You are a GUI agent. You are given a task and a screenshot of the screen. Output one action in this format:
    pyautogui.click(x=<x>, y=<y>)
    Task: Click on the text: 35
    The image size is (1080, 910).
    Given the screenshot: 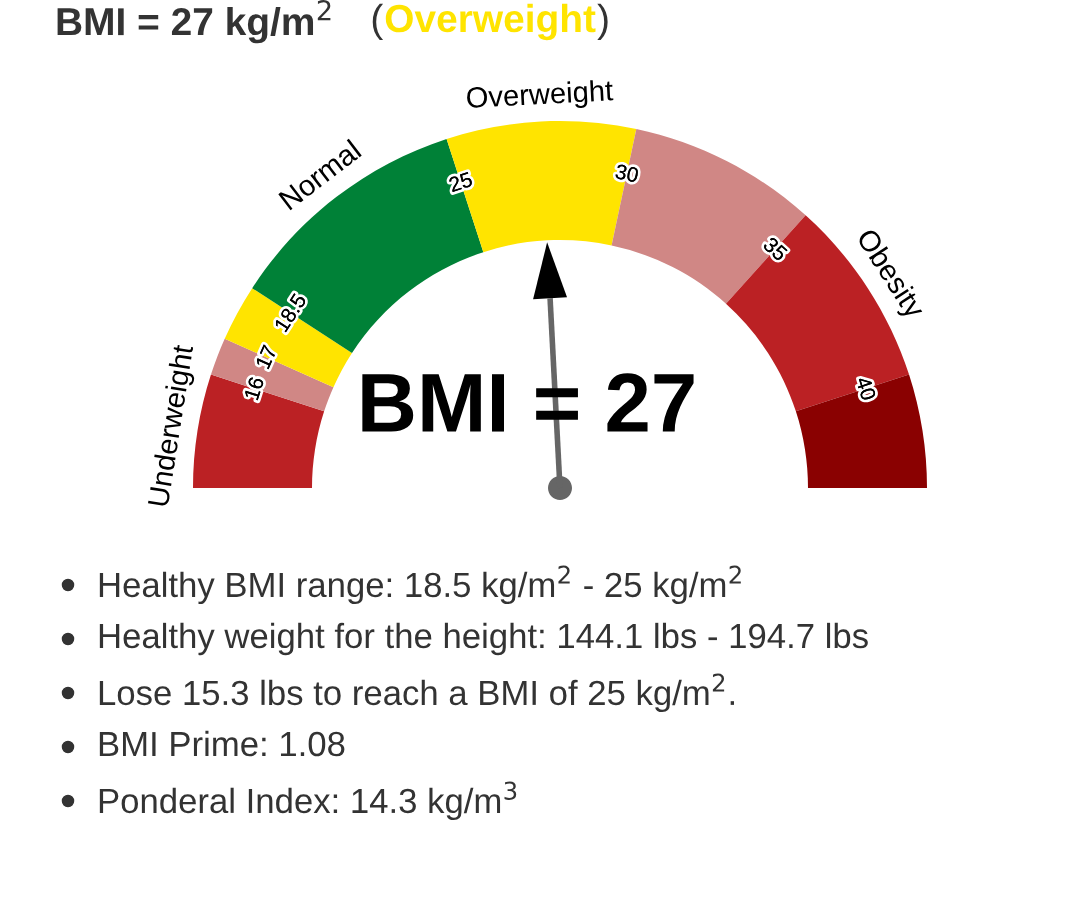 What is the action you would take?
    pyautogui.click(x=775, y=249)
    